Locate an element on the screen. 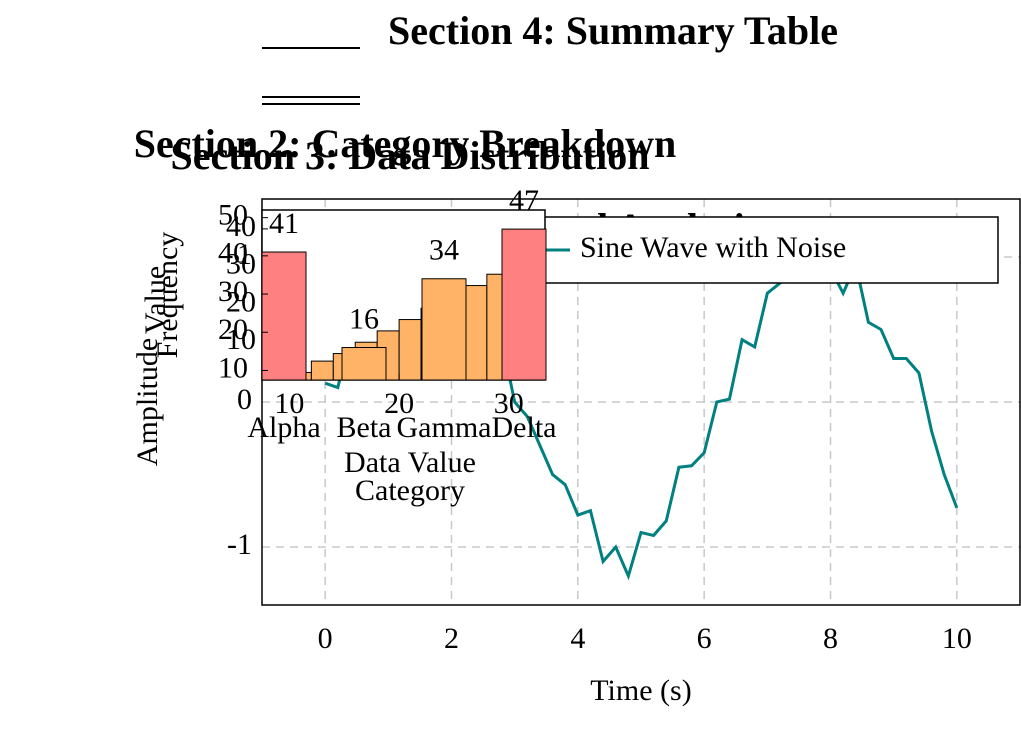 The image size is (1021, 733). x-axis-label: Data Value is located at coordinates (410, 462).